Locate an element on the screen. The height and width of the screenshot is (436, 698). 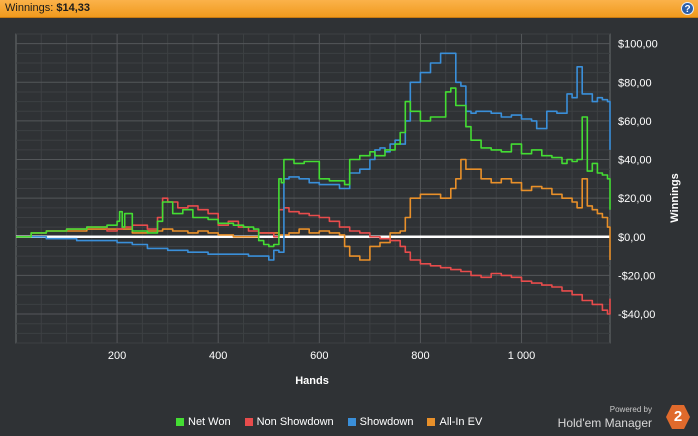
non-showdown-swatch is located at coordinates (248, 422).